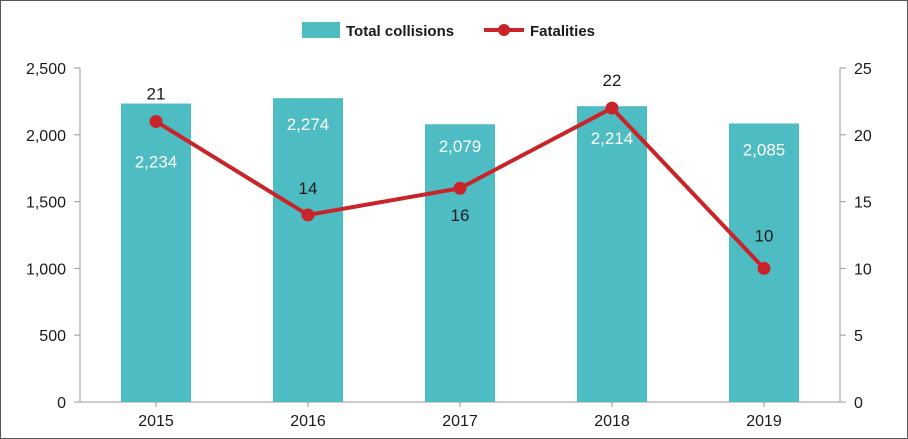 This screenshot has height=439, width=908. What do you see at coordinates (612, 138) in the screenshot?
I see `bar-value-label: 2,214` at bounding box center [612, 138].